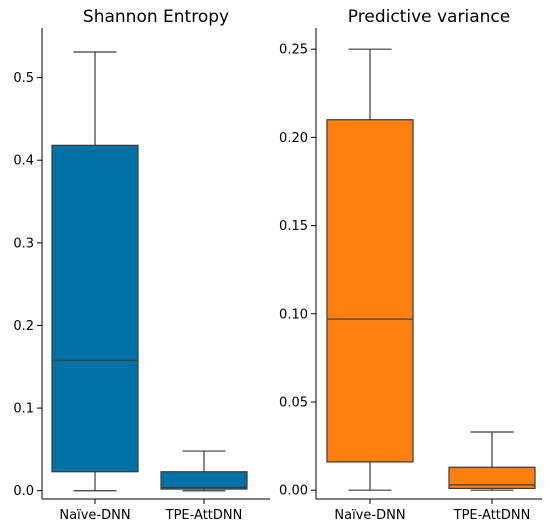 The width and height of the screenshot is (550, 527). What do you see at coordinates (293, 314) in the screenshot?
I see `y-tick-label: 0.10` at bounding box center [293, 314].